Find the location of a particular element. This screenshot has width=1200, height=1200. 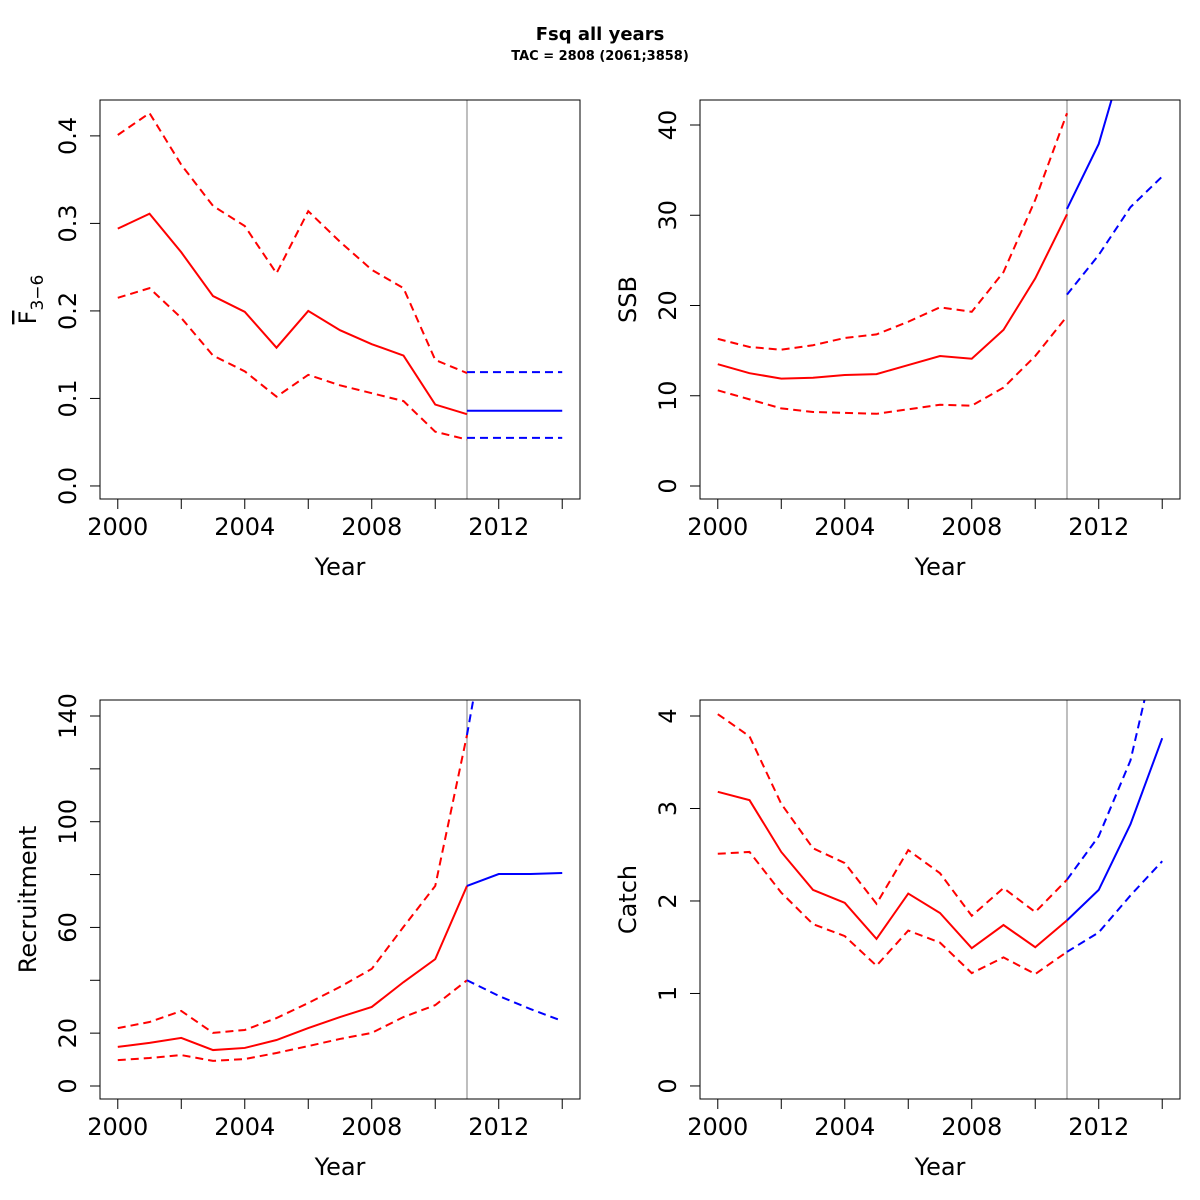

y-axis-label-main: F is located at coordinates (28, 318).